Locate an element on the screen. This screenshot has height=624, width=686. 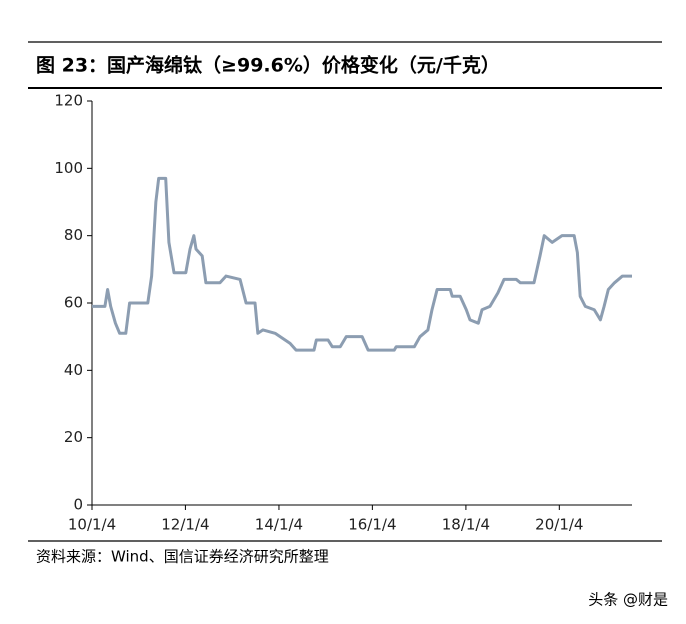
x-tick-label: 12/1/4 is located at coordinates (185, 525).